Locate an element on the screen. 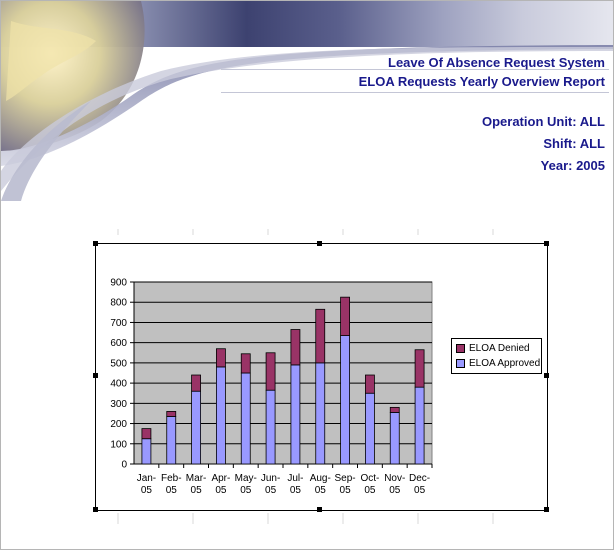 This screenshot has height=550, width=614. y-tick-label: 700 is located at coordinates (118, 323).